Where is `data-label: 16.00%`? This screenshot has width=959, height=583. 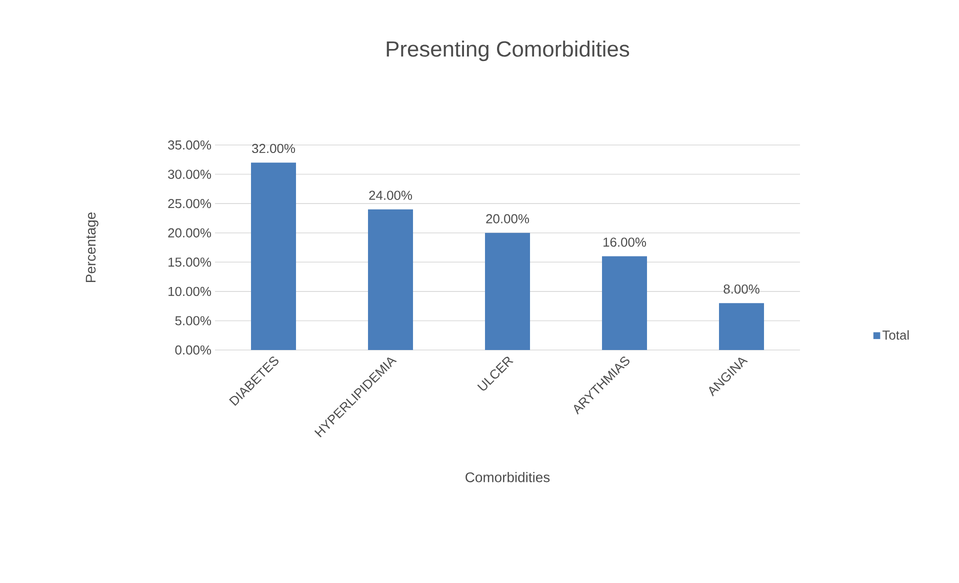
data-label: 16.00% is located at coordinates (625, 242).